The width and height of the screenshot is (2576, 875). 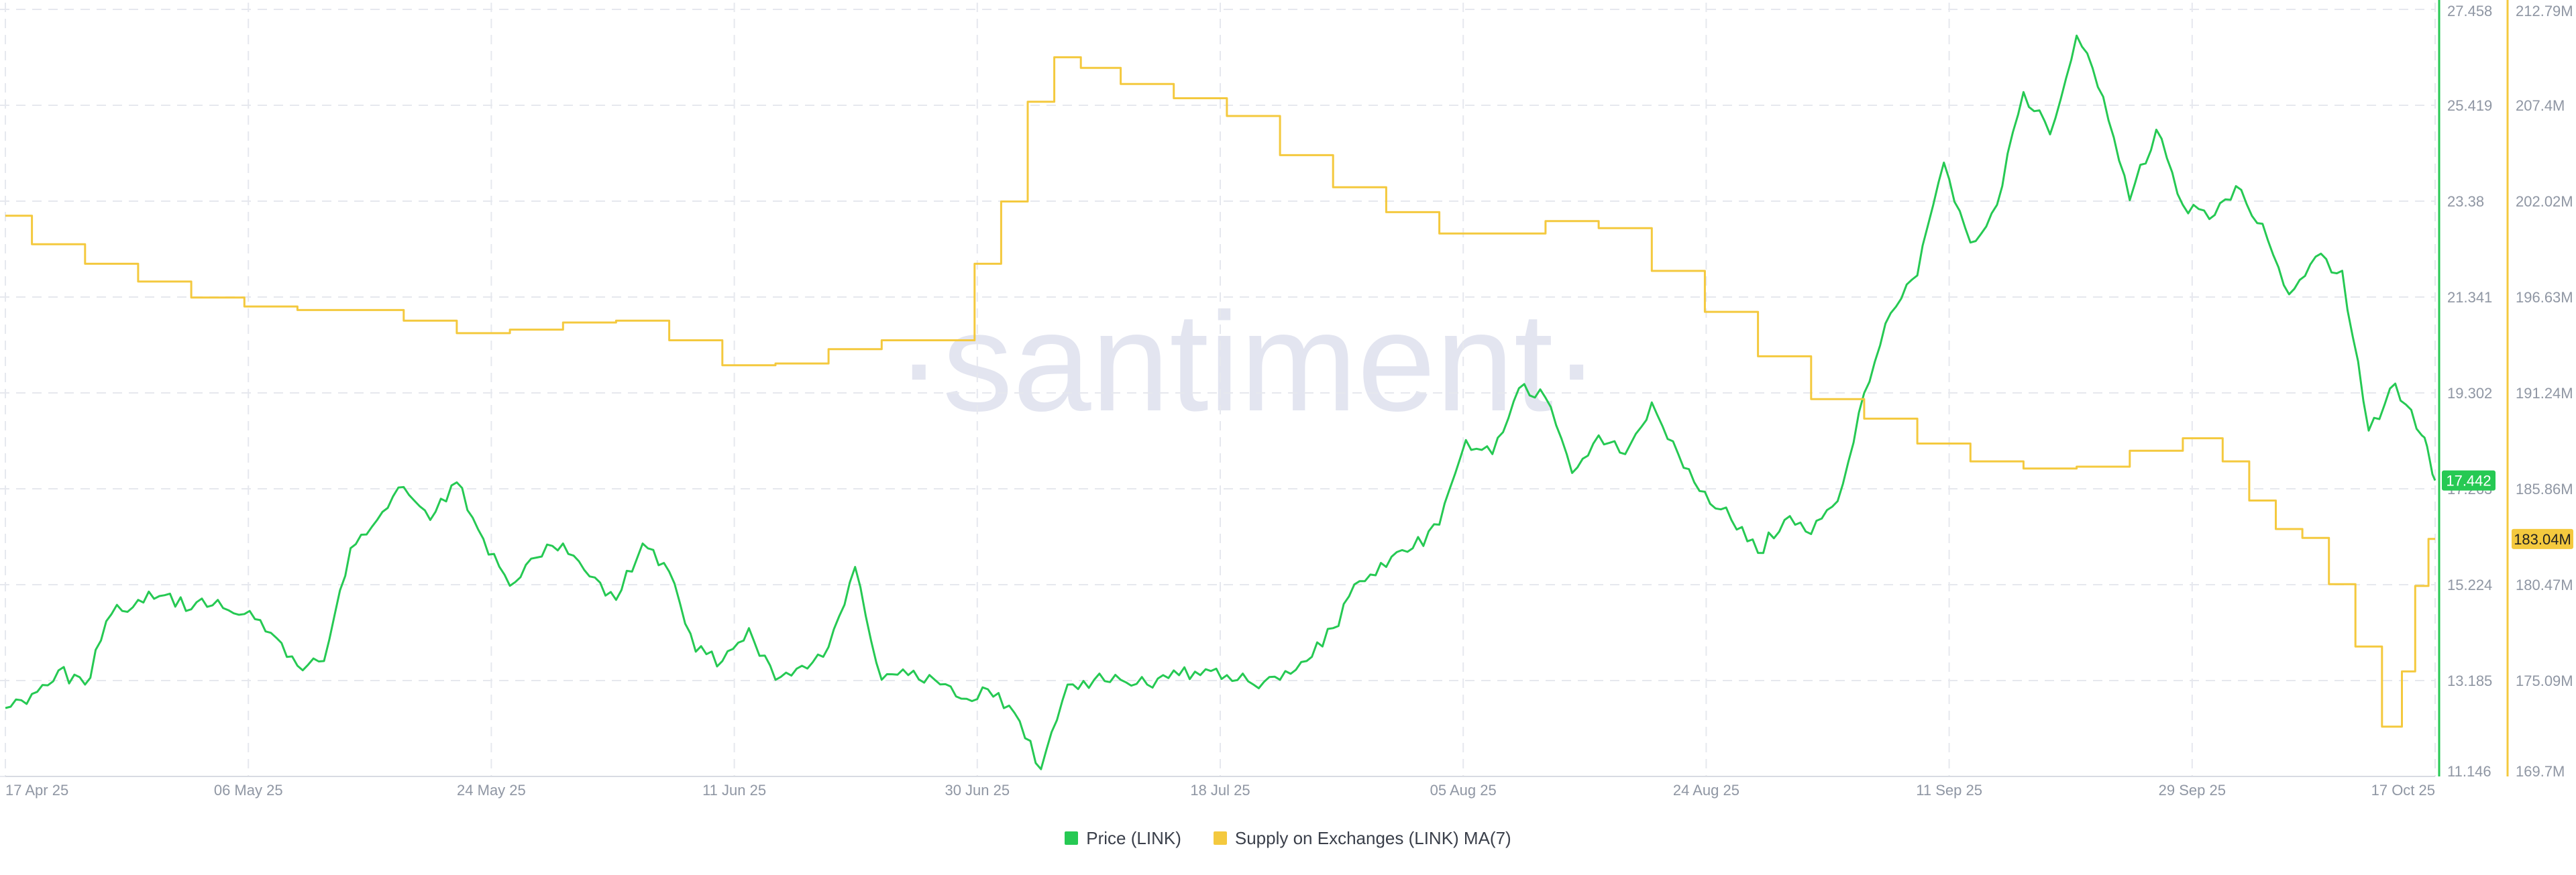 I want to click on y-right-tick-label: 212.79M, so click(x=2544, y=11).